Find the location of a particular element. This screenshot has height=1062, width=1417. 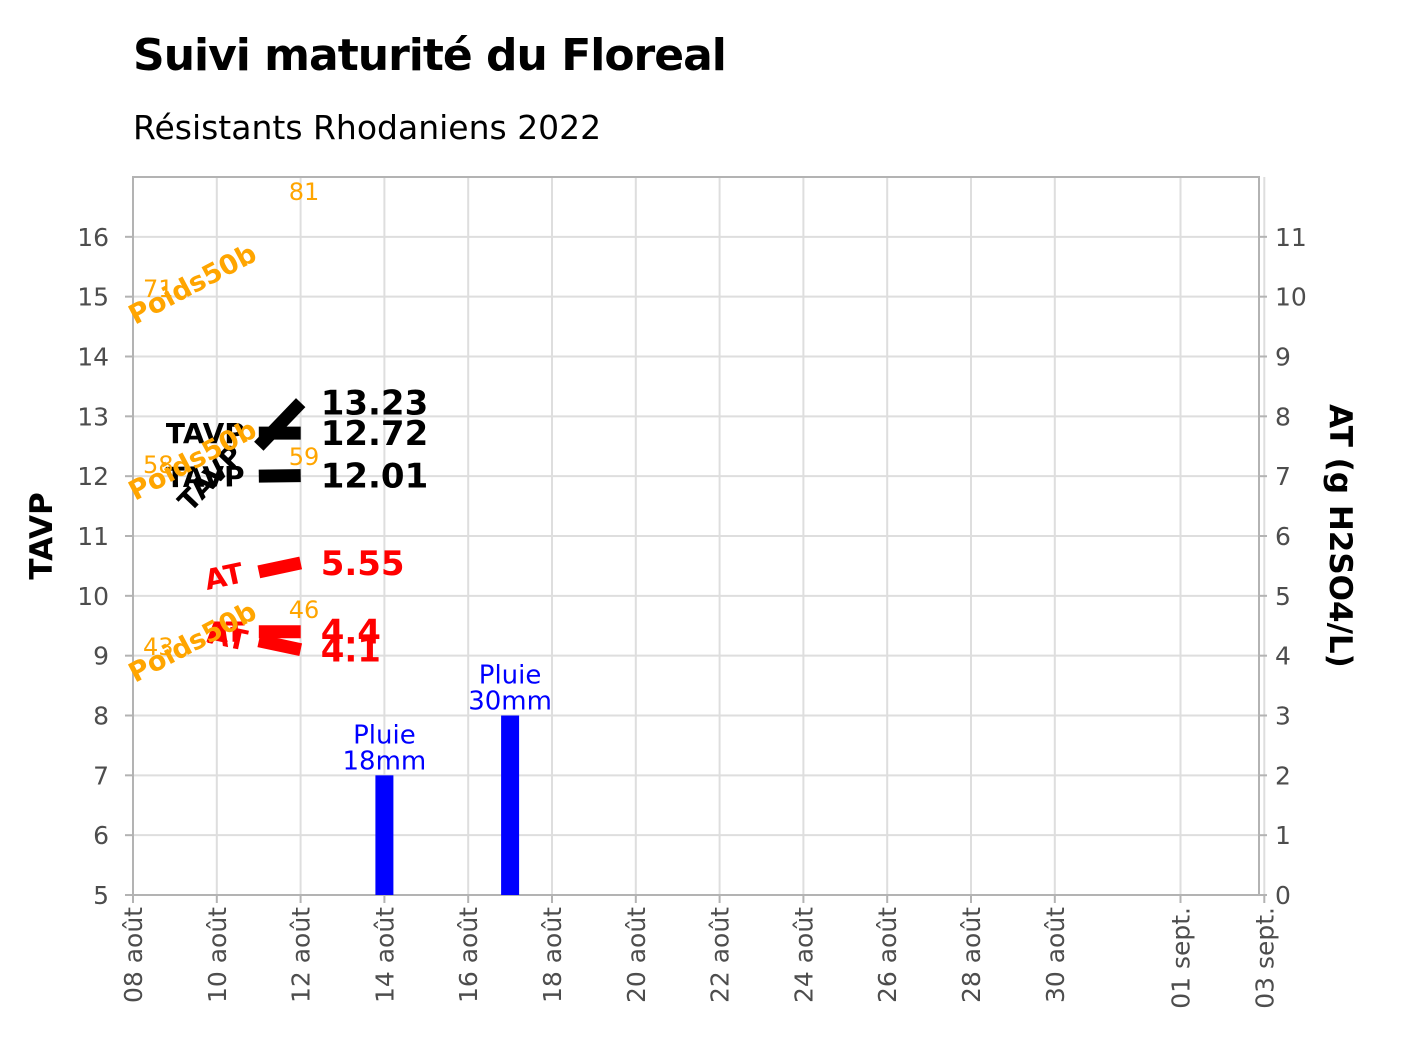

y-tick-label: 9 is located at coordinates (101, 656).